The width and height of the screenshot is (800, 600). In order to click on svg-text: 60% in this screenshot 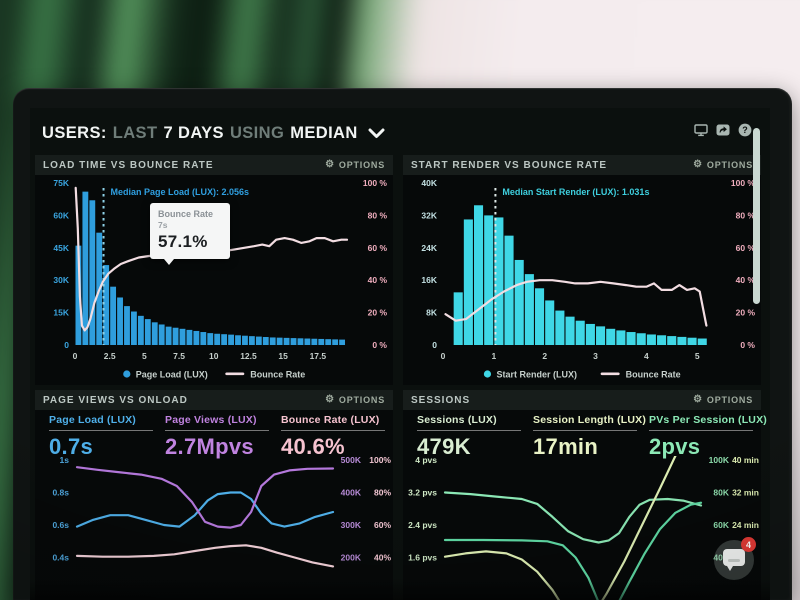, I will do `click(382, 525)`.